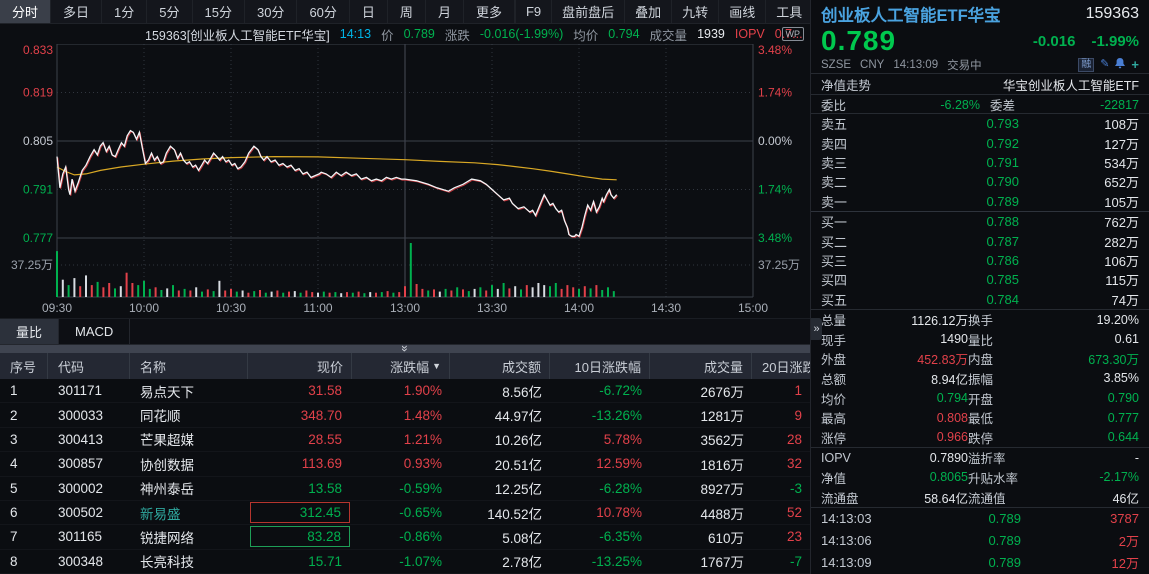 This screenshot has width=1149, height=574. I want to click on period-tabs: 分时 多日 1分 5分 15分 30分 60分日周月更多, so click(257, 11).